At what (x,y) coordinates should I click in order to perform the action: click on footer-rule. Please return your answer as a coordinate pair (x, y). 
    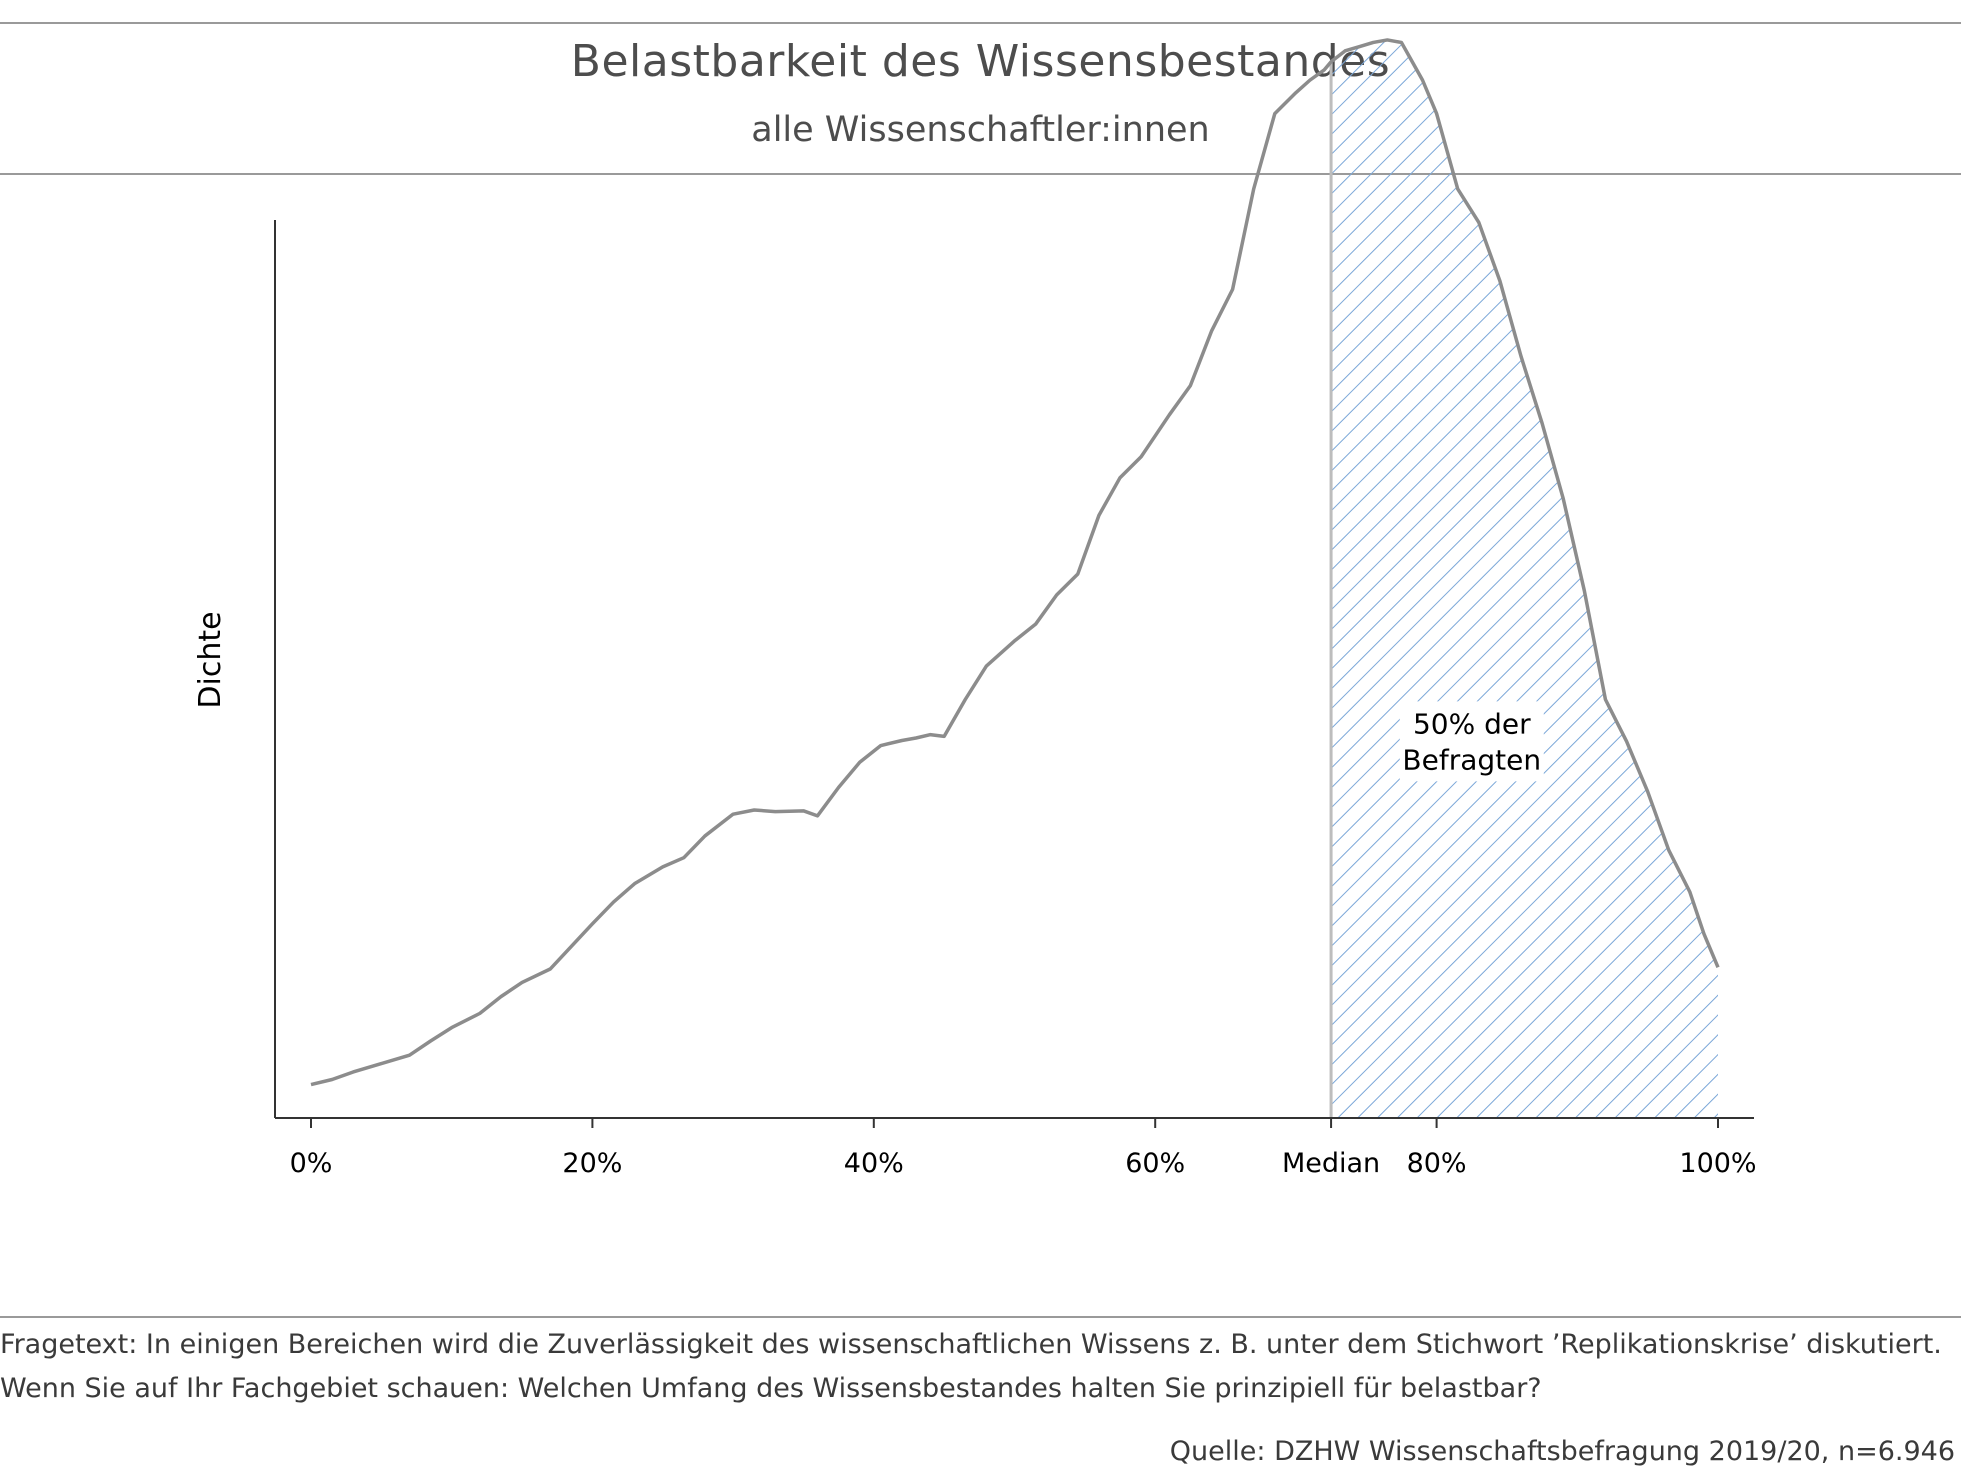
    Looking at the image, I should click on (980, 1317).